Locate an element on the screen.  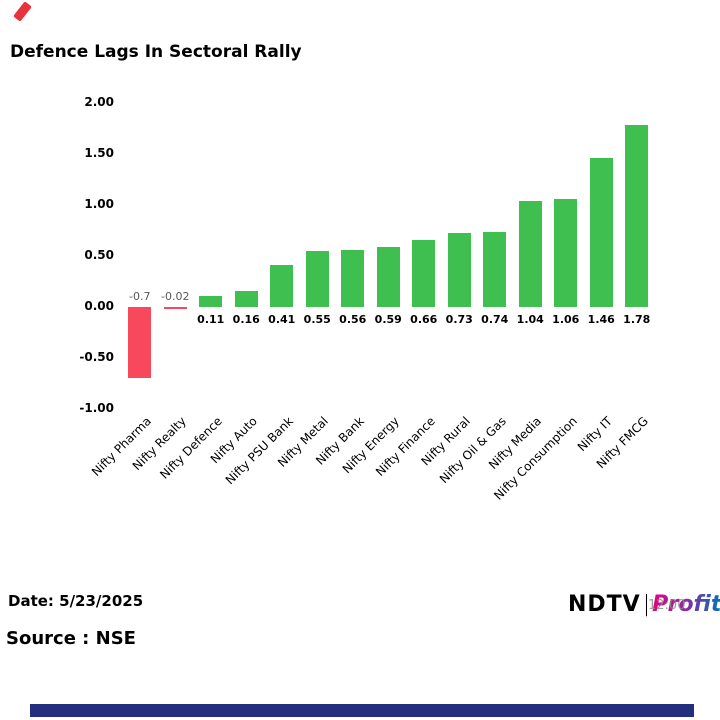
date-label: Date: 5/23/2025 is located at coordinates (76, 601).